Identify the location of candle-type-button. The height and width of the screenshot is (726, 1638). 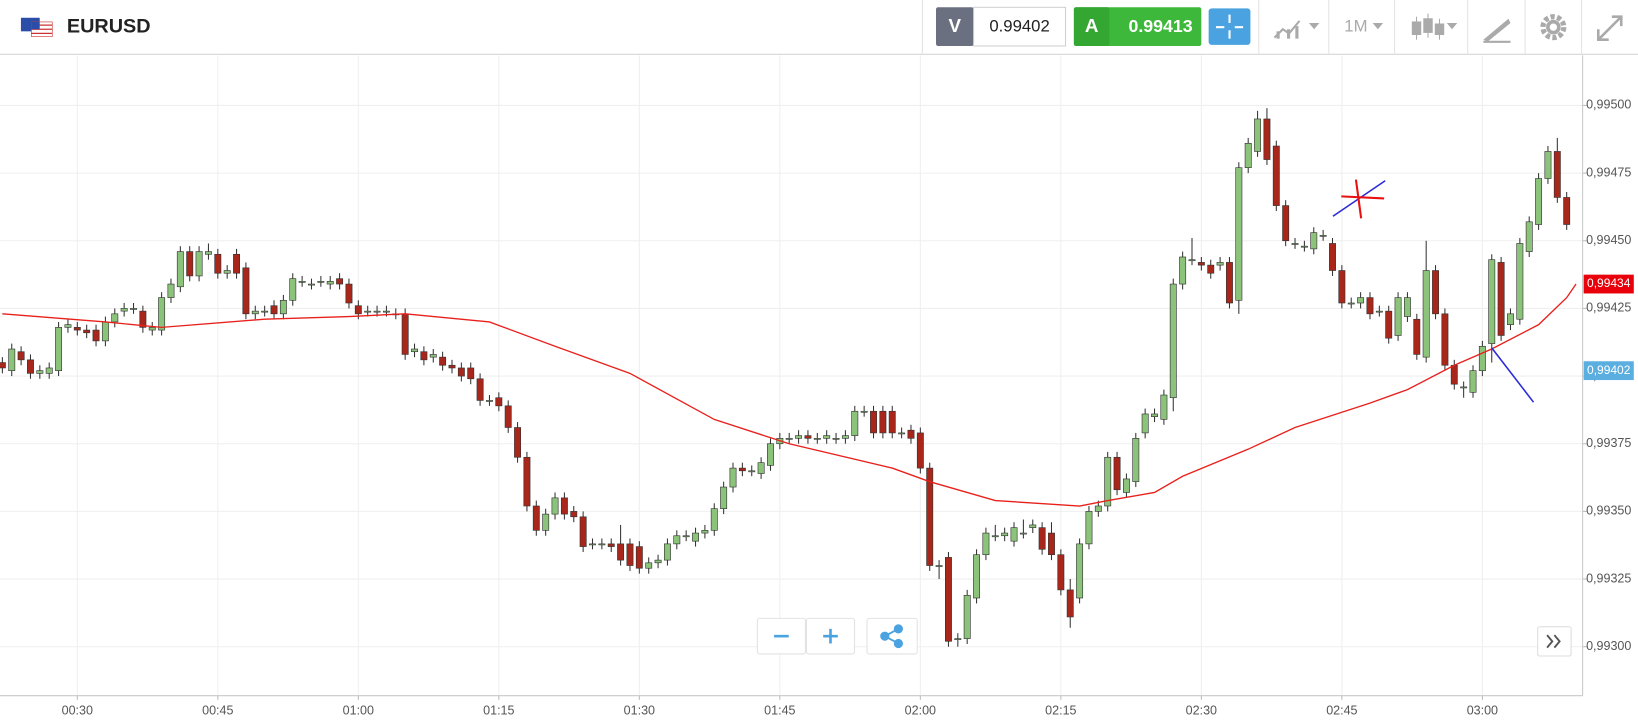
(1434, 26).